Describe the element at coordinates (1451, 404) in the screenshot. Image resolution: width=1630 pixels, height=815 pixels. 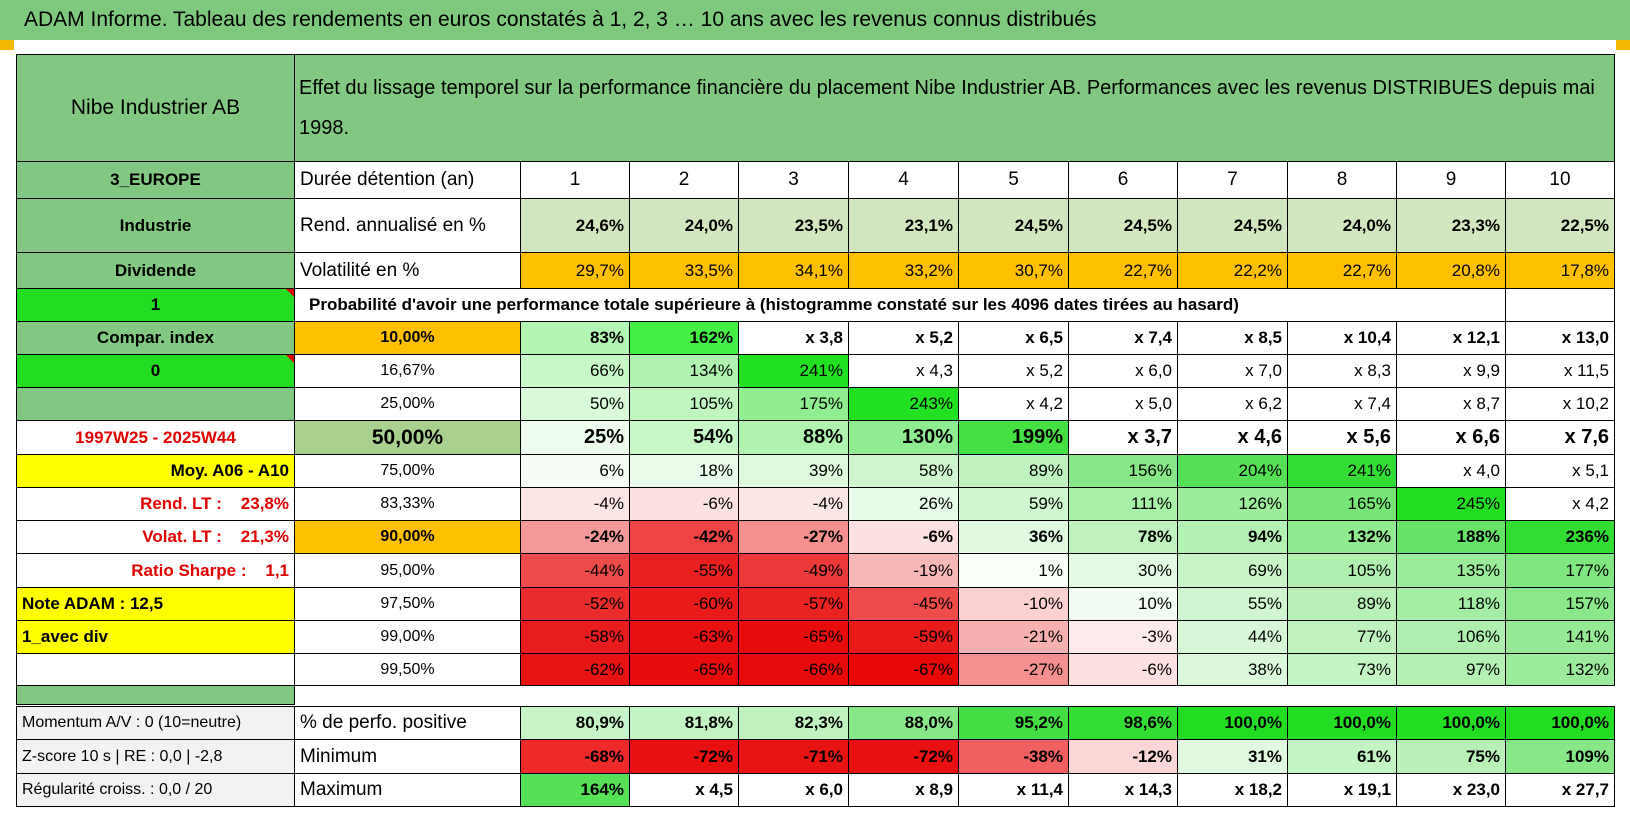
I see `value-cell: x 8,7` at that location.